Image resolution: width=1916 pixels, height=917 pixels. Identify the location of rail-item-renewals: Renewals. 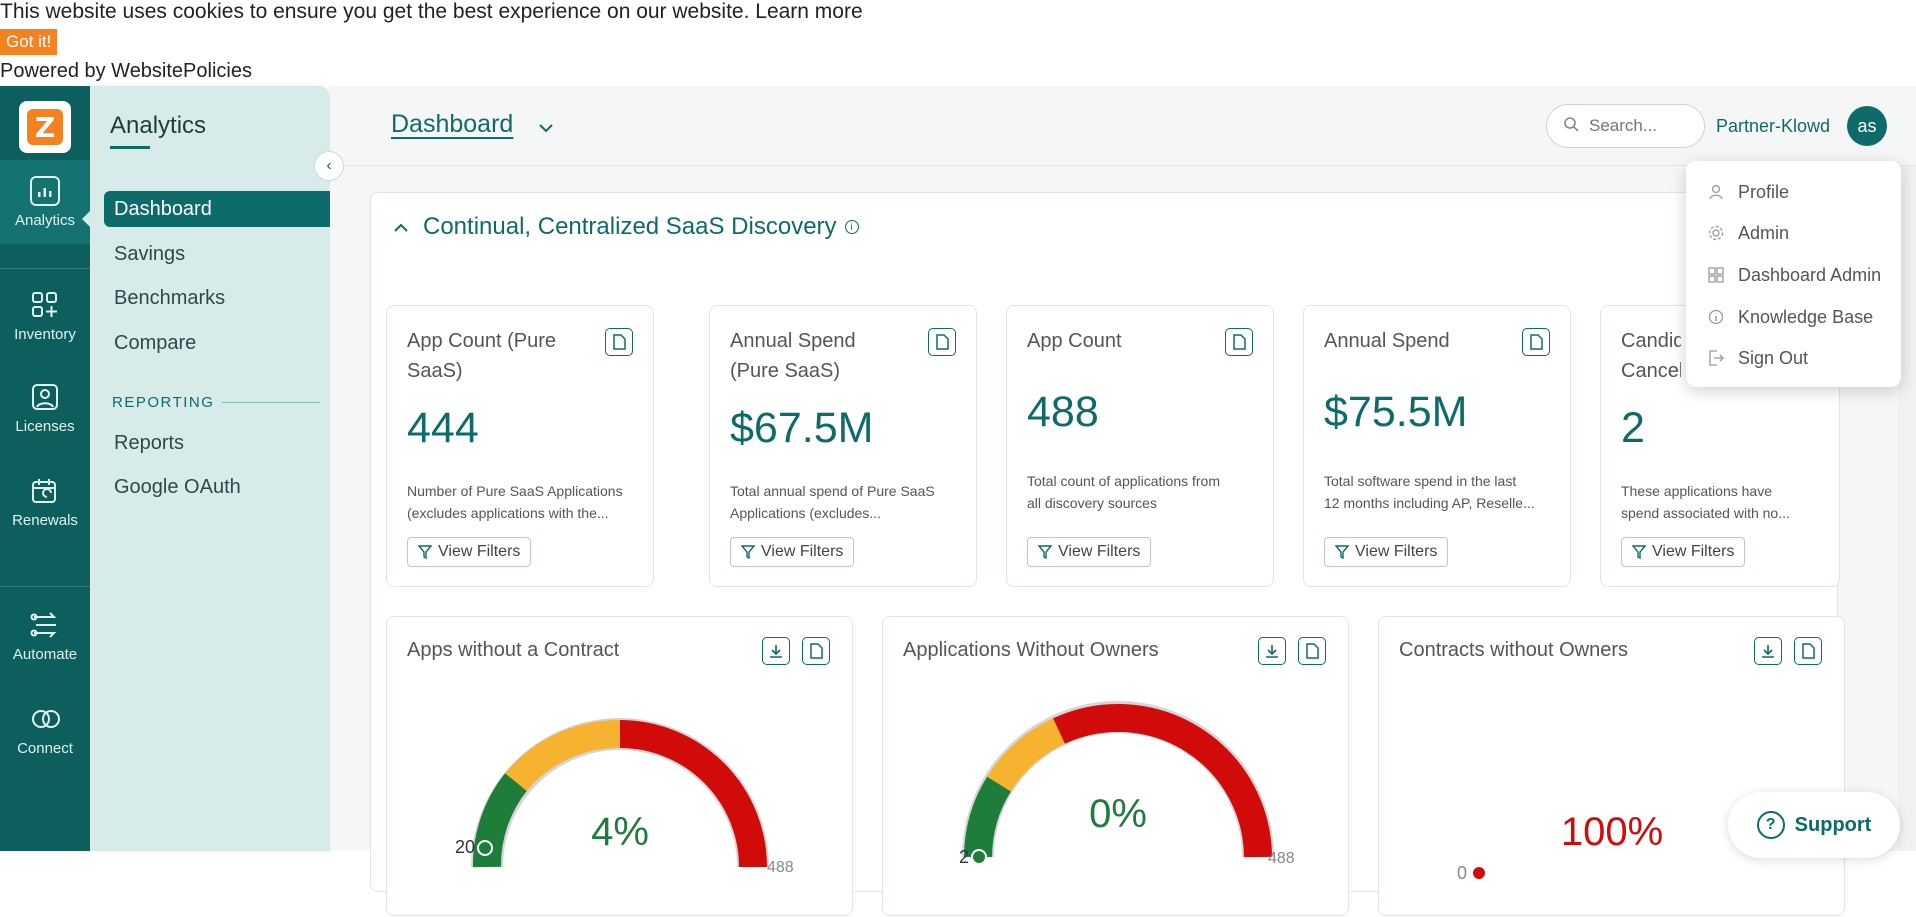
(45, 502).